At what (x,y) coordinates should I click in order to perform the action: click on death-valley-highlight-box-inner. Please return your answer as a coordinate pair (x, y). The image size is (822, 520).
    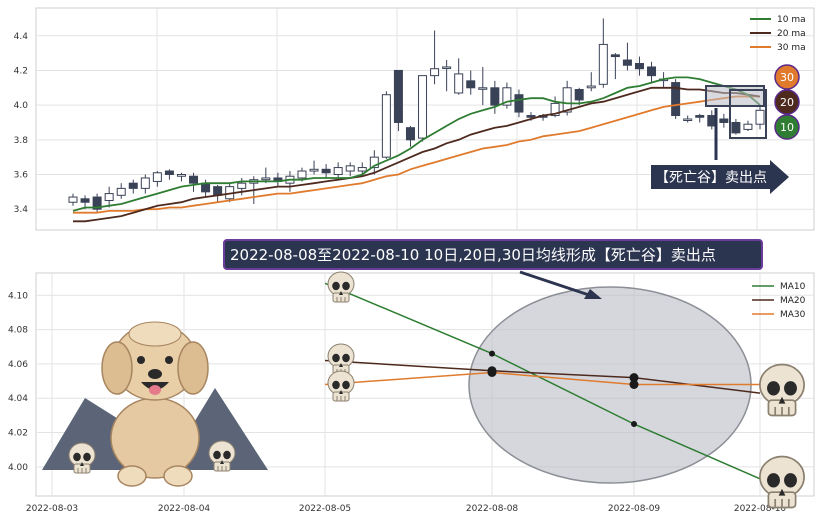
    Looking at the image, I should click on (748, 114).